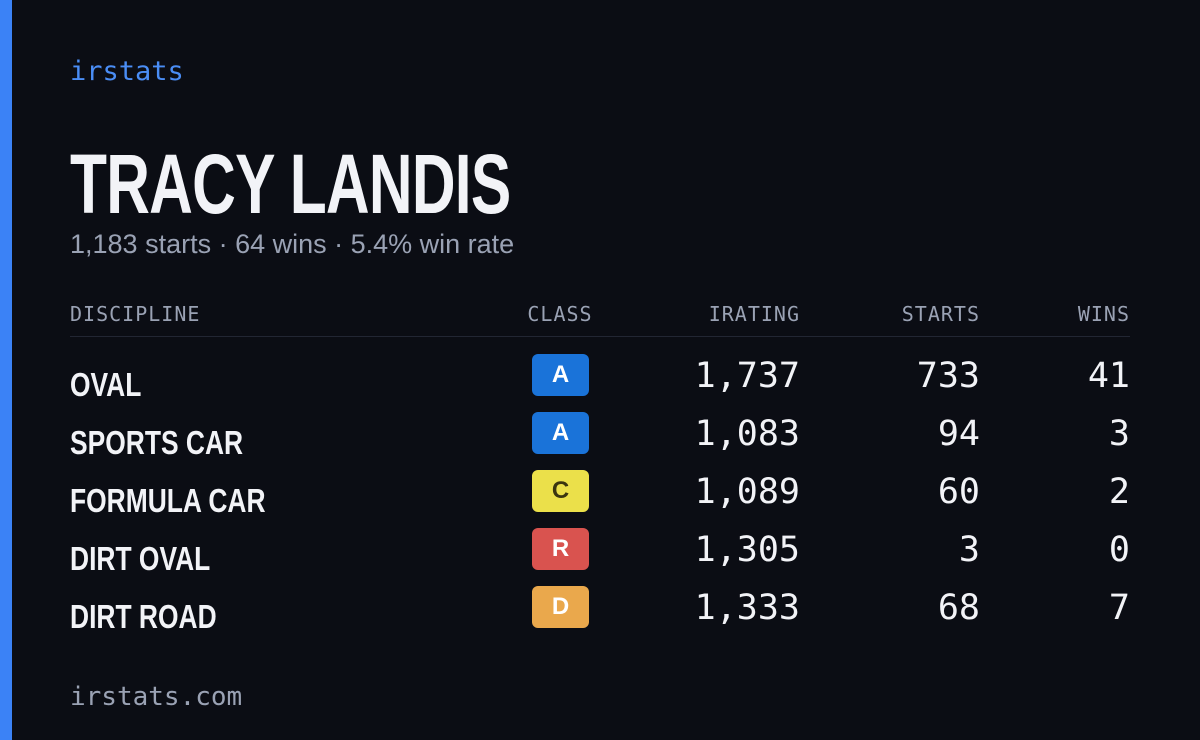  Describe the element at coordinates (1119, 492) in the screenshot. I see `wins: 2` at that location.